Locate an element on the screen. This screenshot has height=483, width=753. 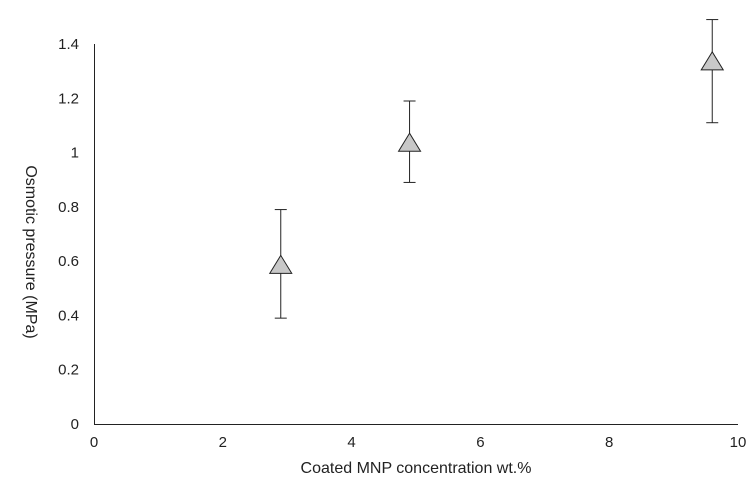
y-axis-title: Osmotic pressure (MPa) is located at coordinates (30, 251).